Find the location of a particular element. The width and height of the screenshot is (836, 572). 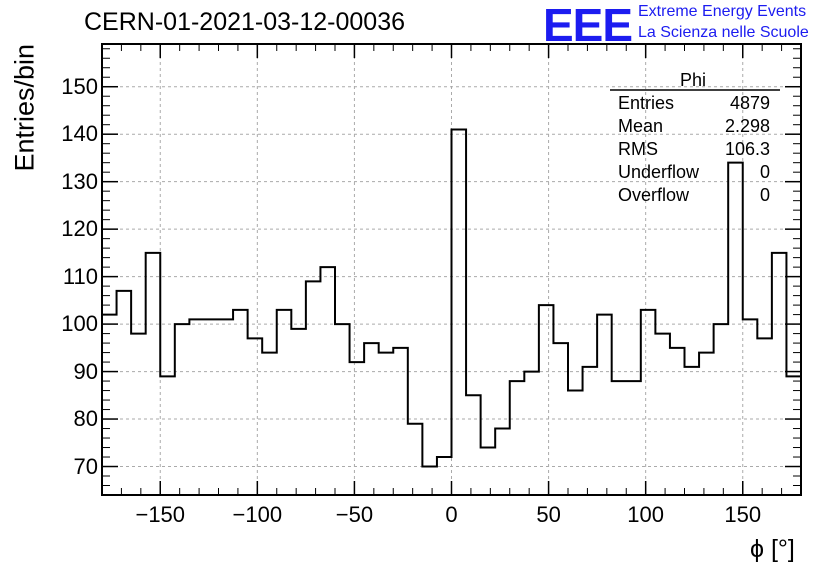

x-tick-label: 50 is located at coordinates (548, 514).